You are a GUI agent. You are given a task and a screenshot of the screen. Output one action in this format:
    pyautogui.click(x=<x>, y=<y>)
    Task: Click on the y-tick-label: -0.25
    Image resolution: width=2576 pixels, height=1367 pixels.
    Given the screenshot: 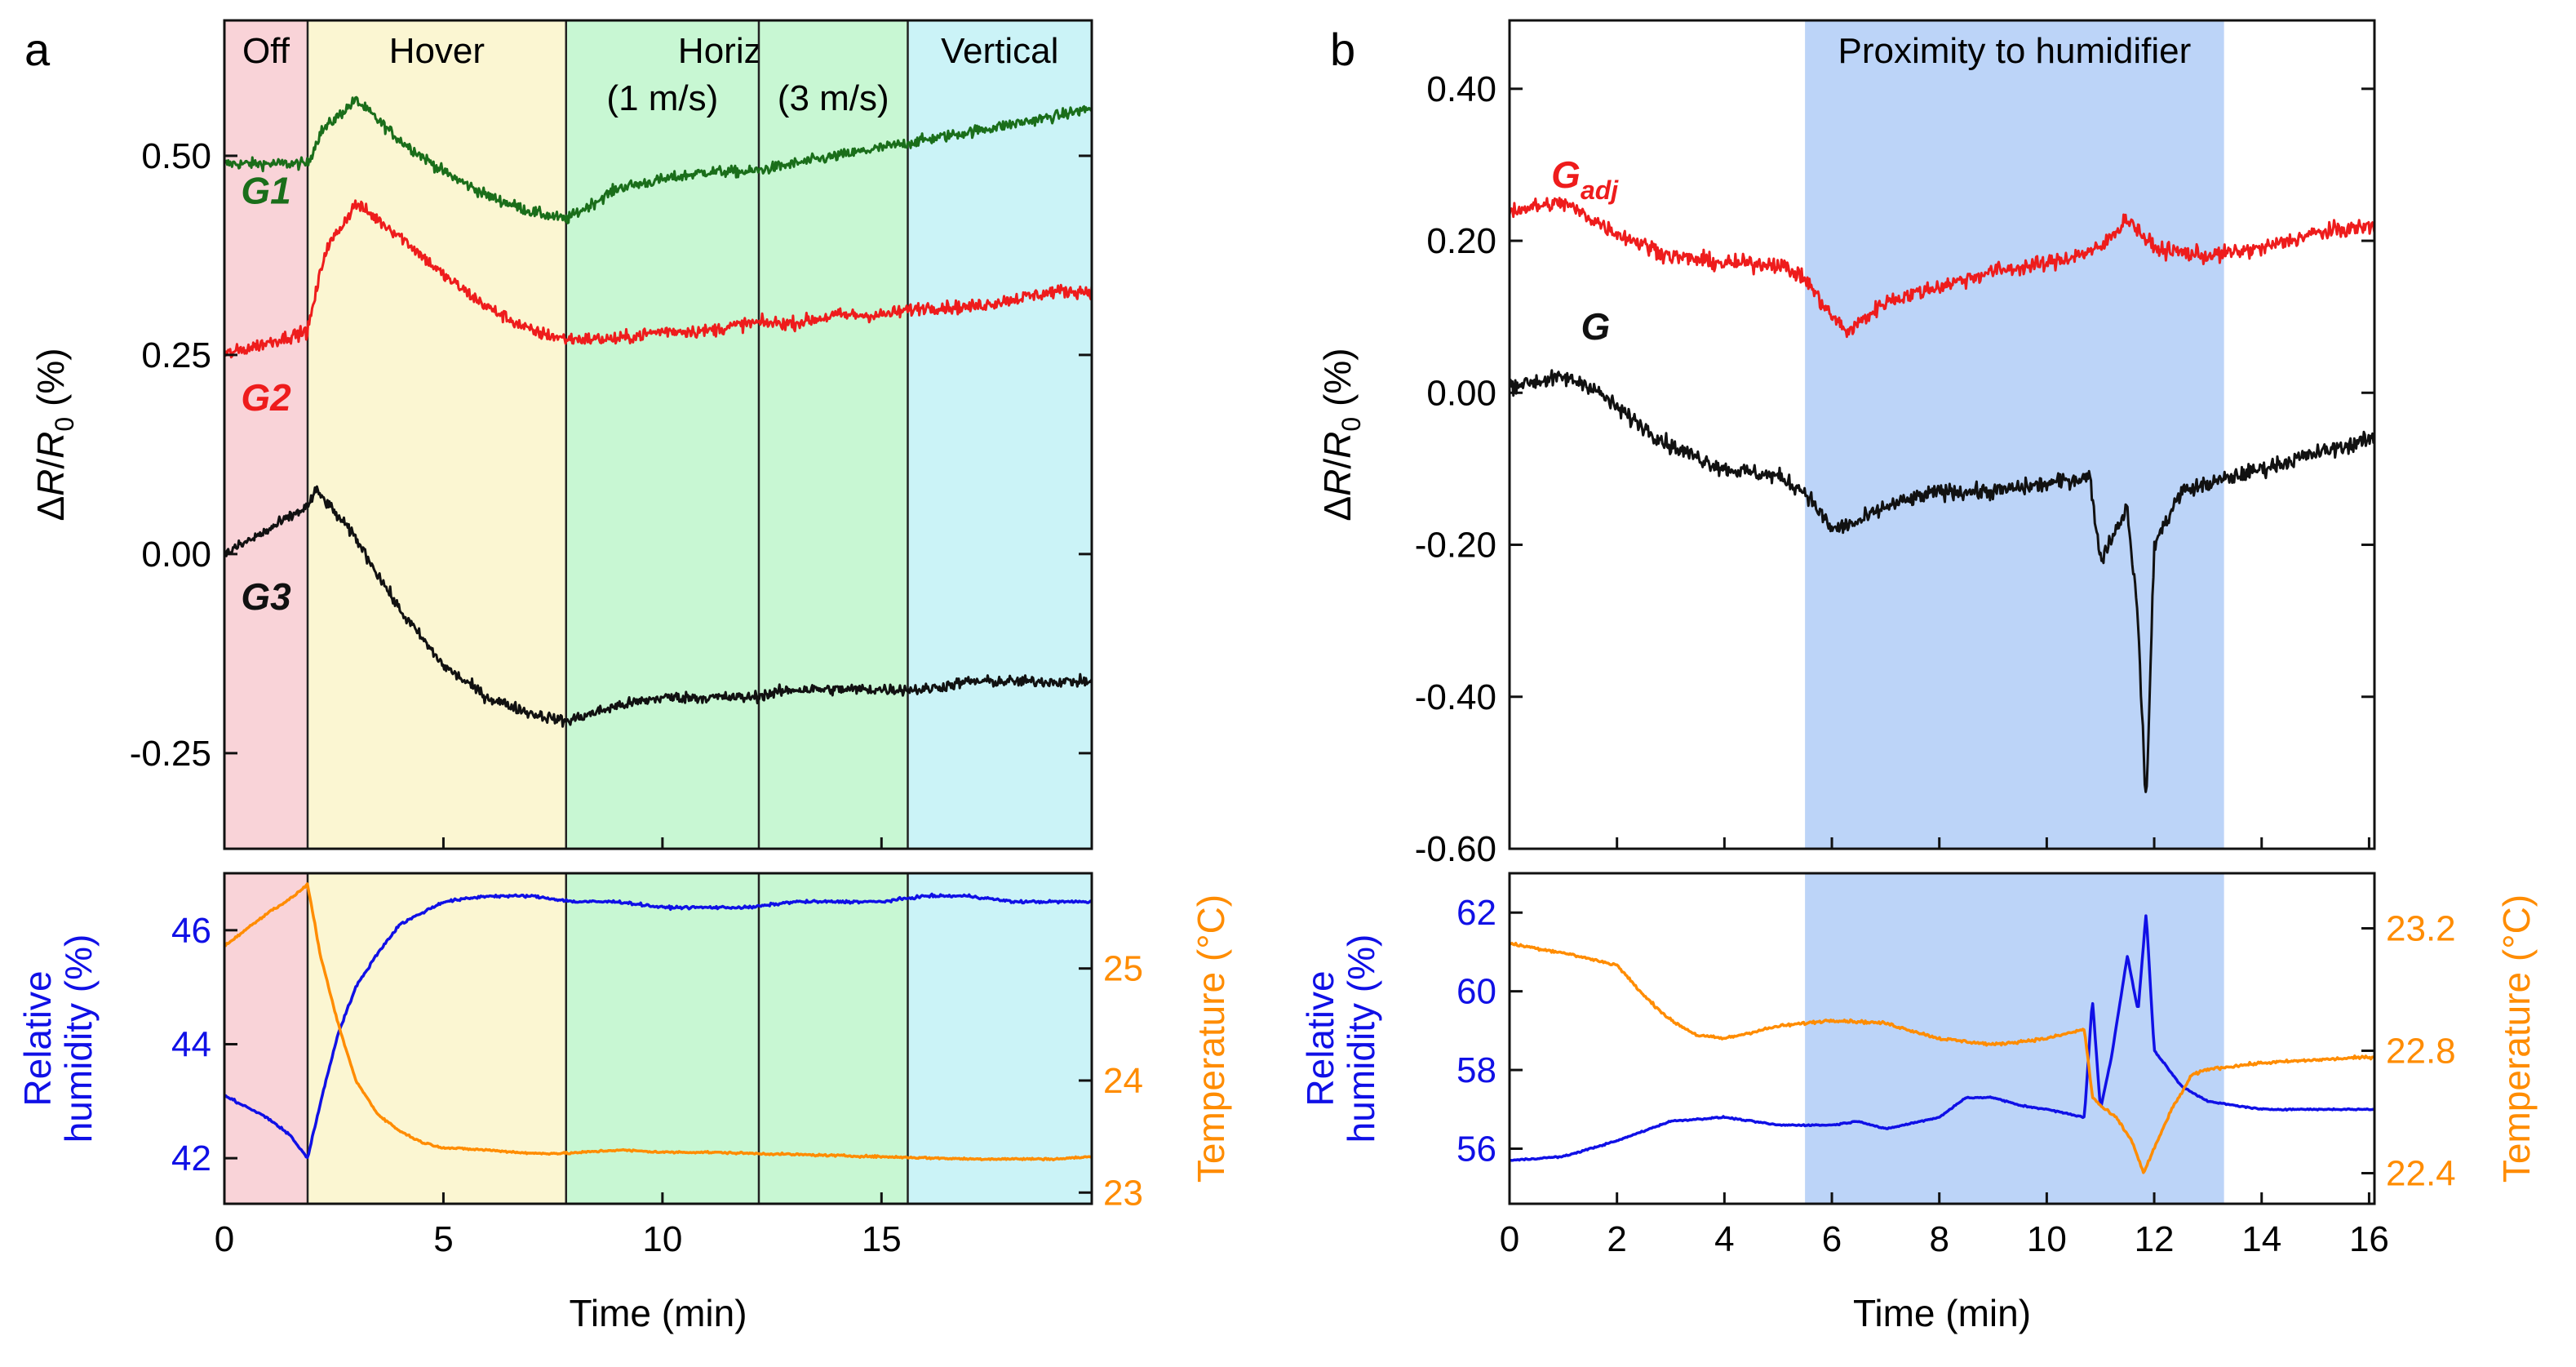 What is the action you would take?
    pyautogui.click(x=170, y=754)
    